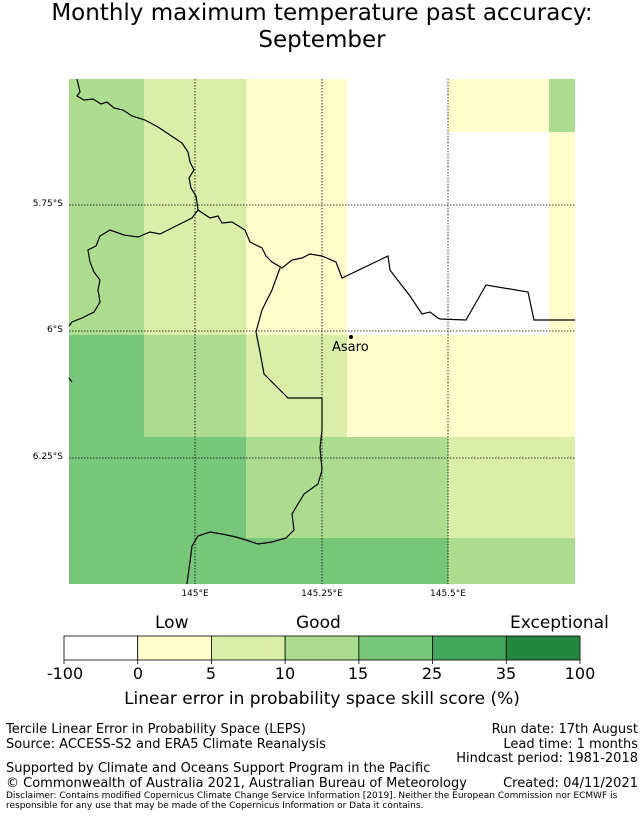 The width and height of the screenshot is (644, 816). What do you see at coordinates (547, 758) in the screenshot?
I see `footer-hindcast: Hindcast period: 1981-2018` at bounding box center [547, 758].